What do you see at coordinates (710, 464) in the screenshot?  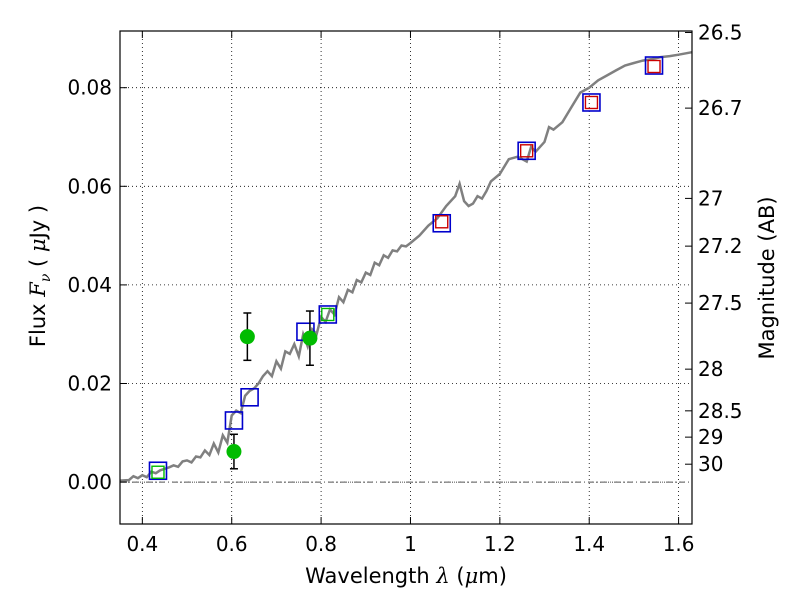 I see `magnitude-tick-label: 30` at bounding box center [710, 464].